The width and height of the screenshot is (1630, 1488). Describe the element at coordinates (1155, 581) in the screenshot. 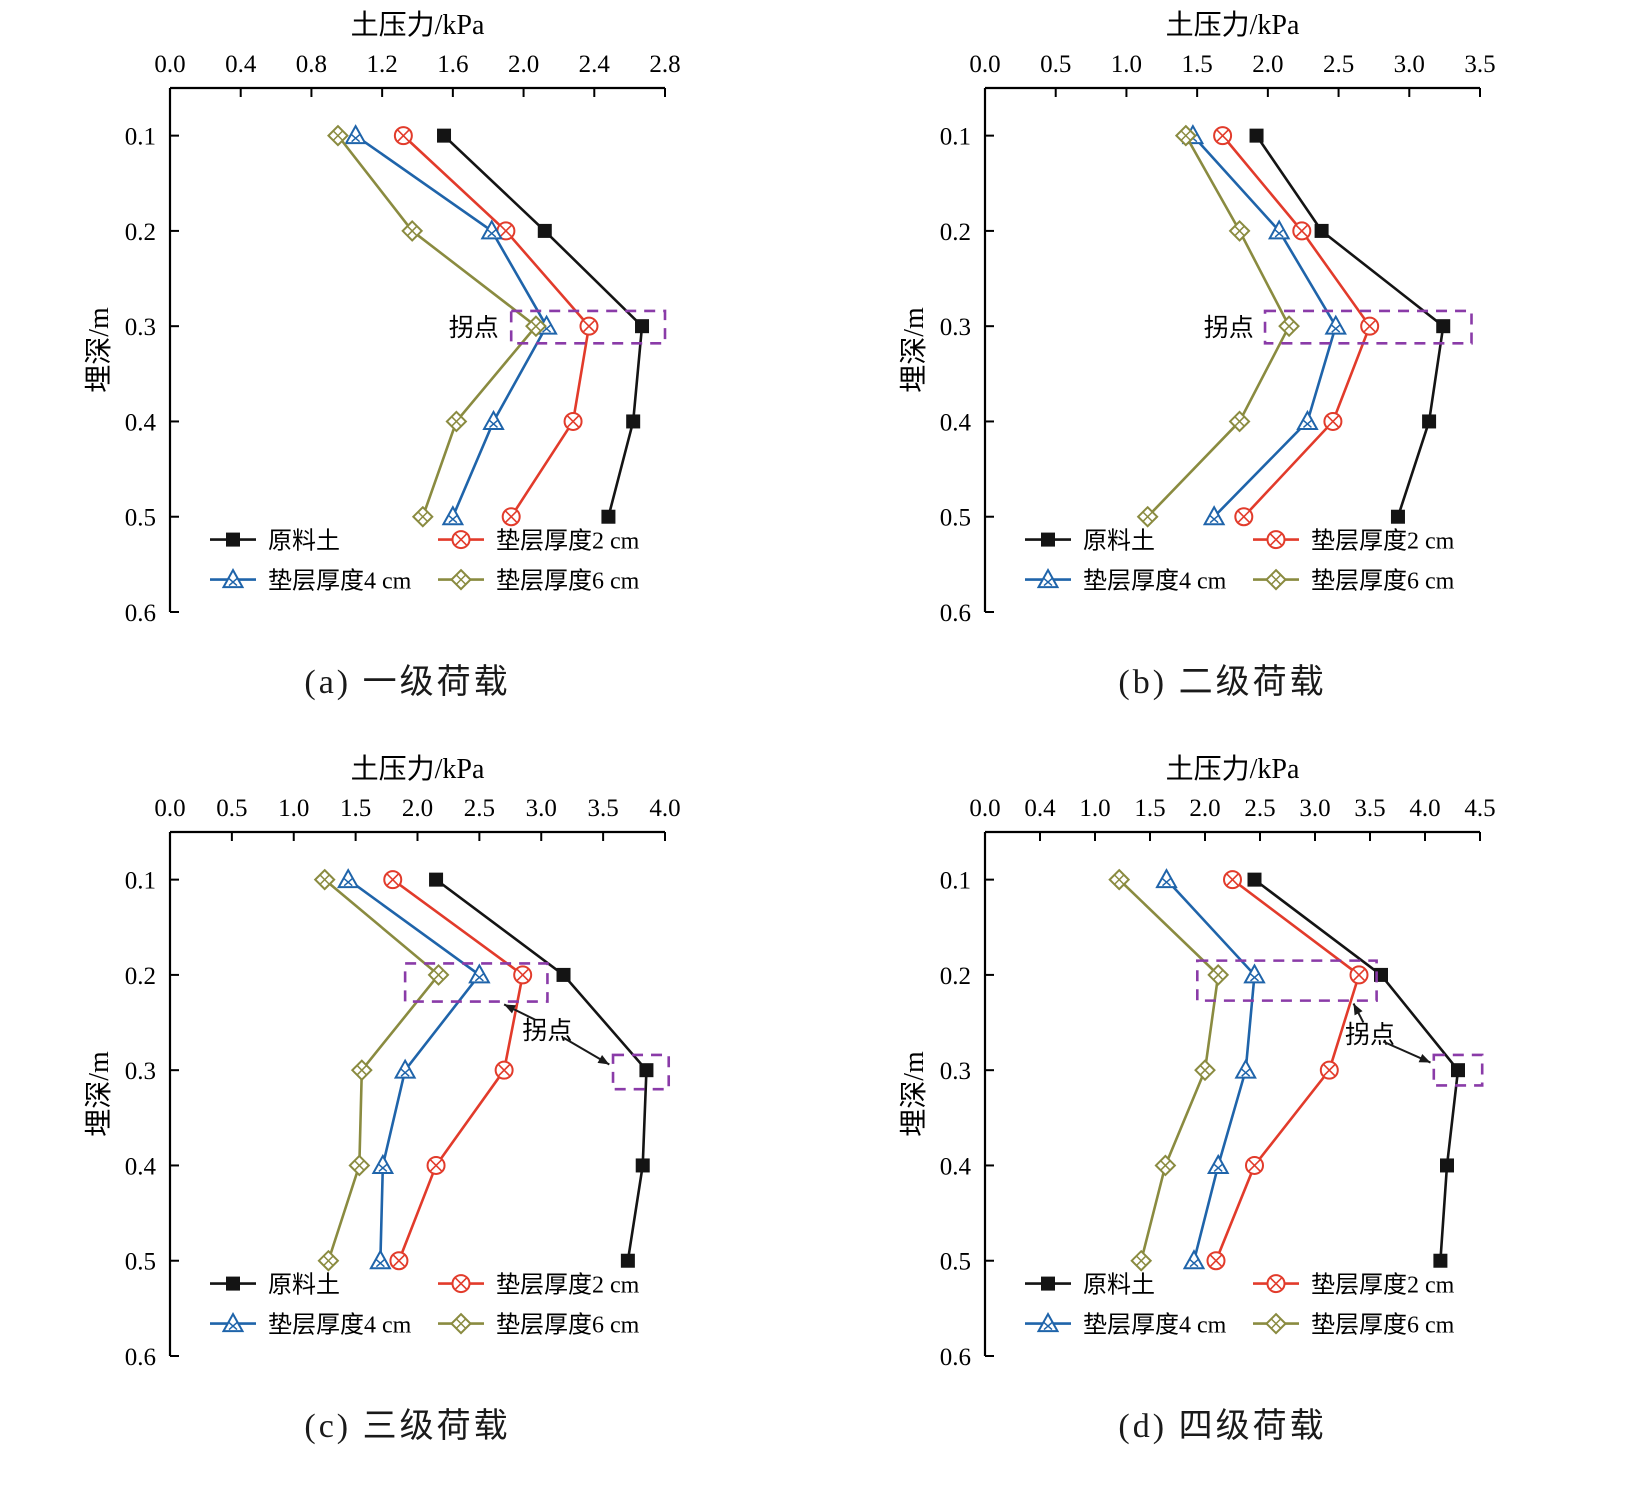

I see `legend-label: 垫层厚度4 cm` at that location.